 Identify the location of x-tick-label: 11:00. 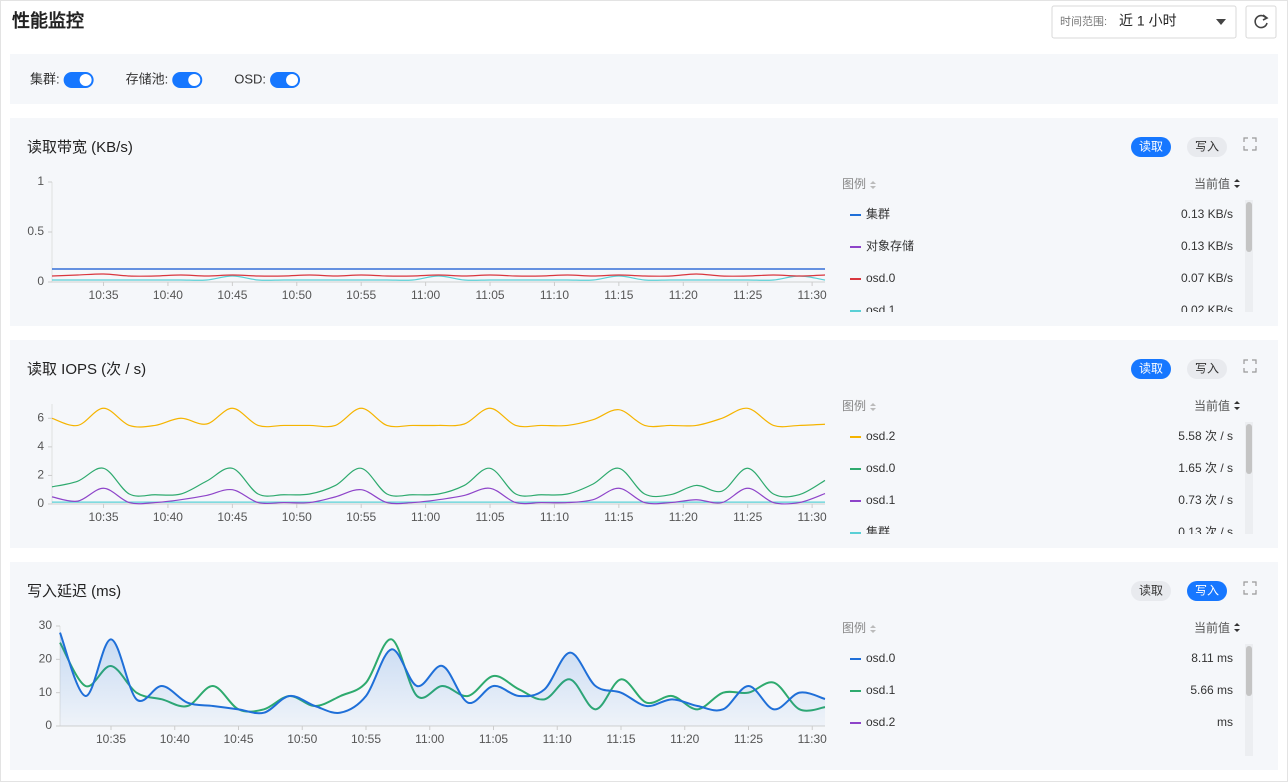
(425, 295).